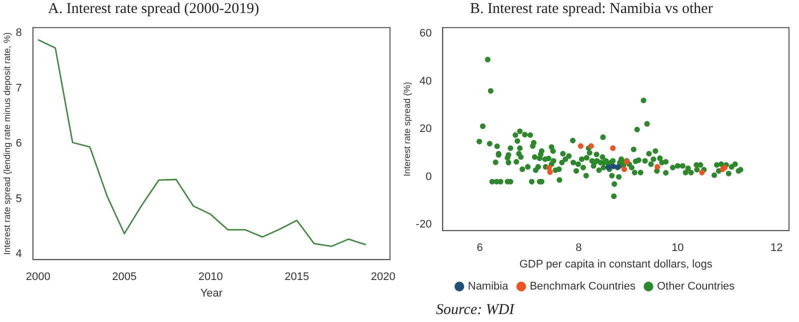 The width and height of the screenshot is (799, 322). What do you see at coordinates (19, 144) in the screenshot?
I see `y-tick-label: 6` at bounding box center [19, 144].